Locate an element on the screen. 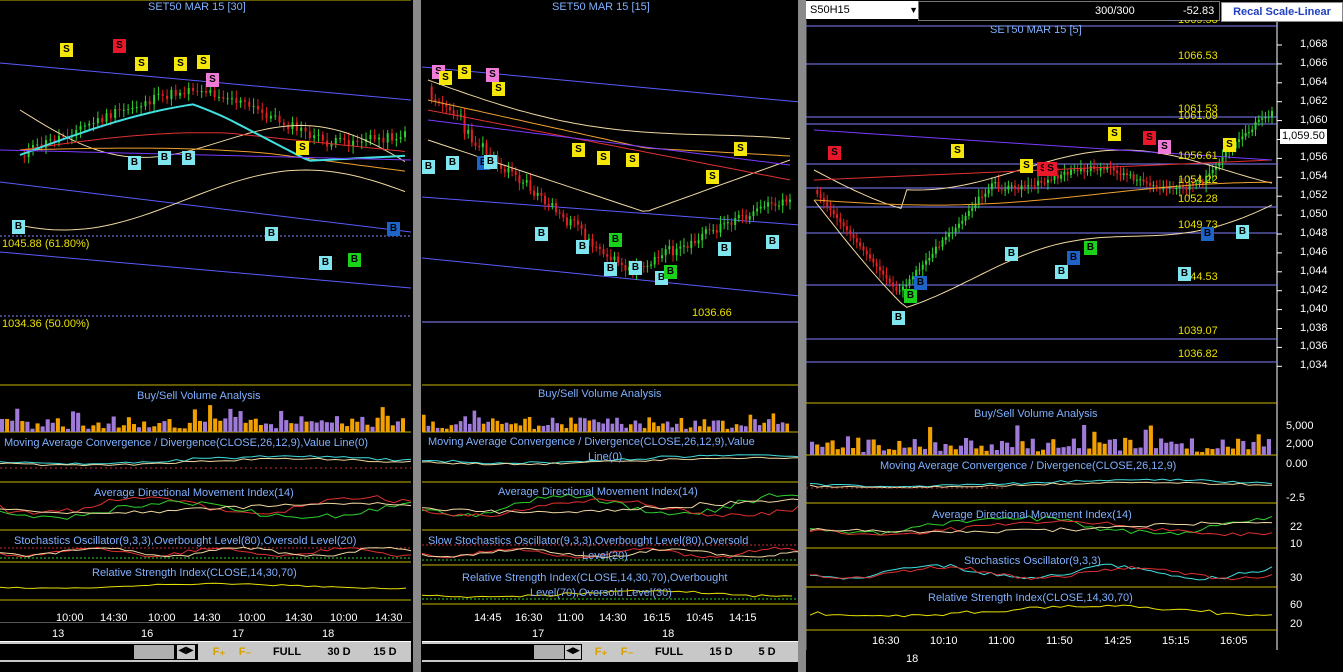 This screenshot has width=1343, height=672. level-label: 1036.82 is located at coordinates (1198, 354).